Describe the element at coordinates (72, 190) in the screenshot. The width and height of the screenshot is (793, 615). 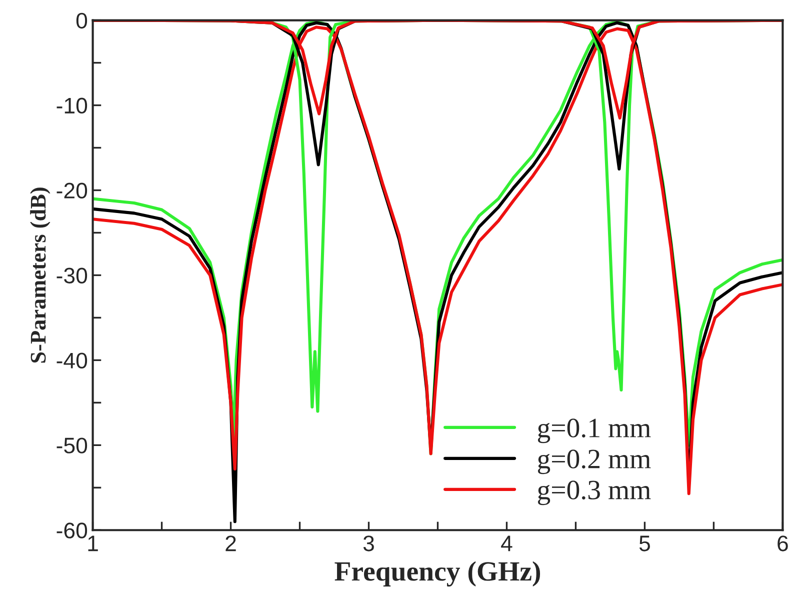
I see `y-tick-label: -20` at that location.